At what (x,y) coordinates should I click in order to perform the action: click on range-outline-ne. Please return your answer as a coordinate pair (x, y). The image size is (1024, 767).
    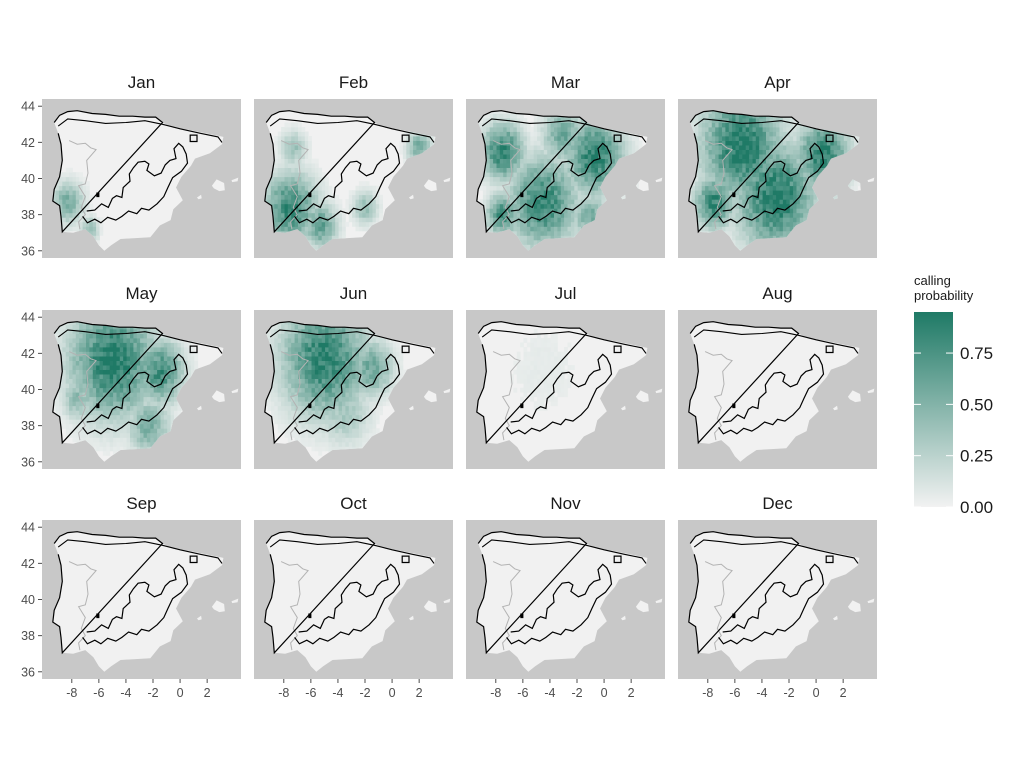
    Looking at the image, I should click on (405, 138).